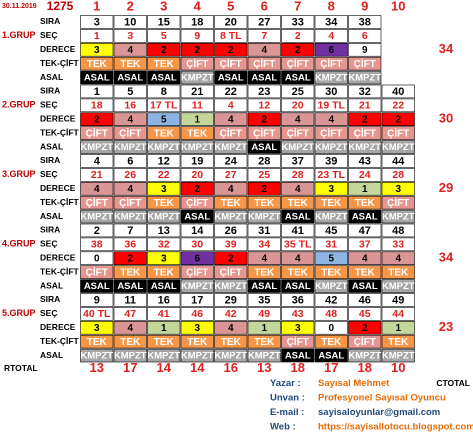 The image size is (473, 433). I want to click on sira-cell: 37, so click(298, 161).